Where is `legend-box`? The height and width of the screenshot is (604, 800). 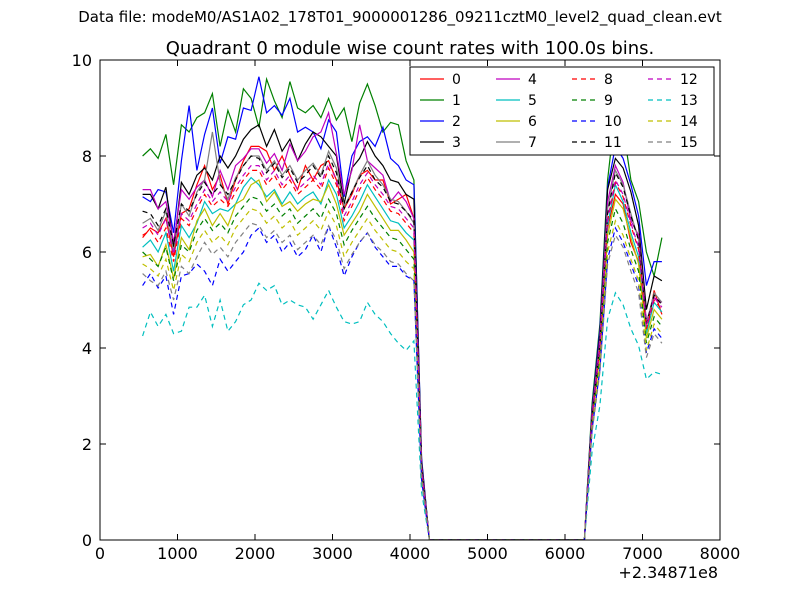
legend-box is located at coordinates (562, 111).